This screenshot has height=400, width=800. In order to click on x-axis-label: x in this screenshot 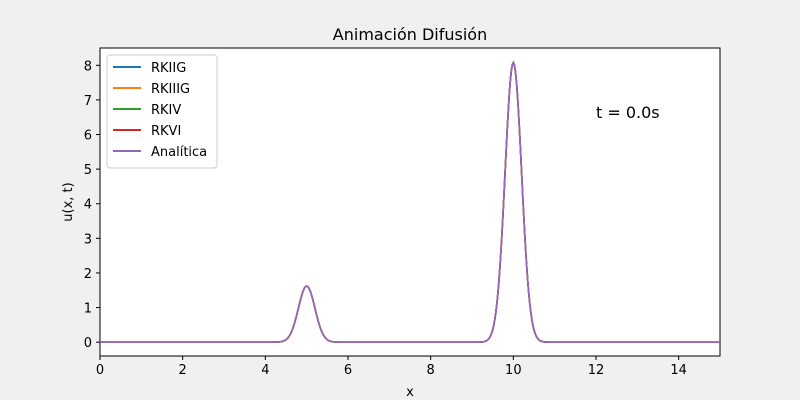, I will do `click(410, 392)`.